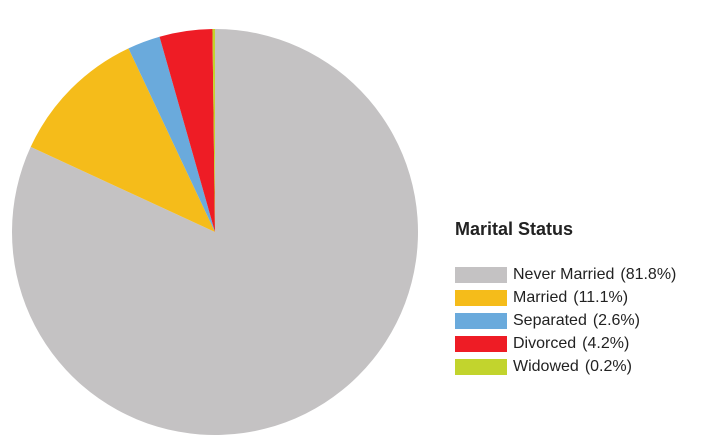 Image resolution: width=712 pixels, height=436 pixels. I want to click on legend-label: Widowed, so click(546, 366).